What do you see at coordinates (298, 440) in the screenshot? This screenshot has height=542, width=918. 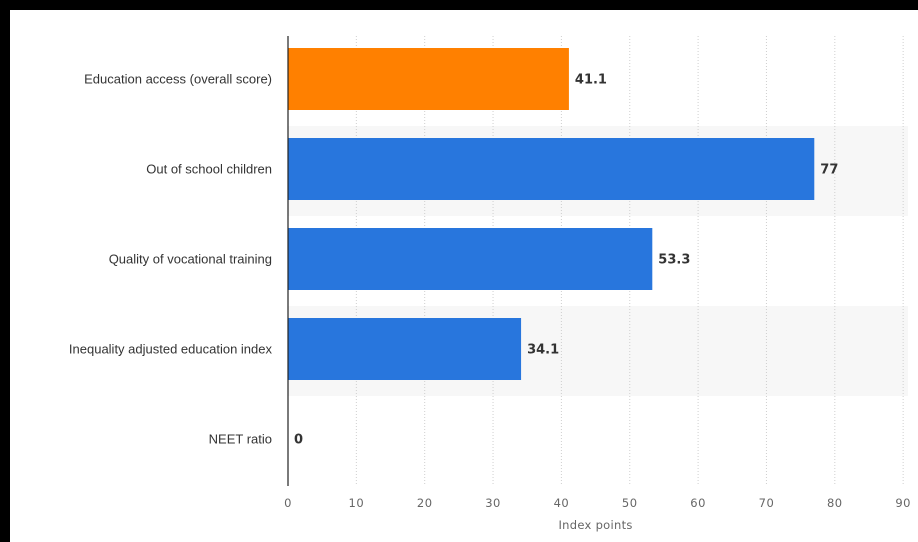 I see `value-label: 0` at bounding box center [298, 440].